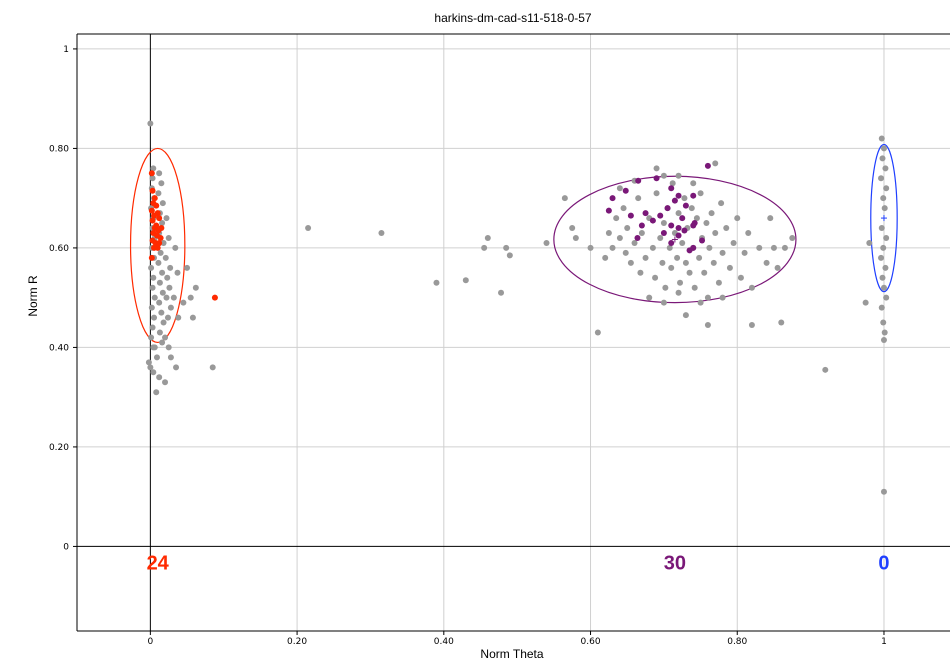 Image resolution: width=950 pixels, height=662 pixels. Describe the element at coordinates (66, 547) in the screenshot. I see `y-tick-label: 0` at that location.